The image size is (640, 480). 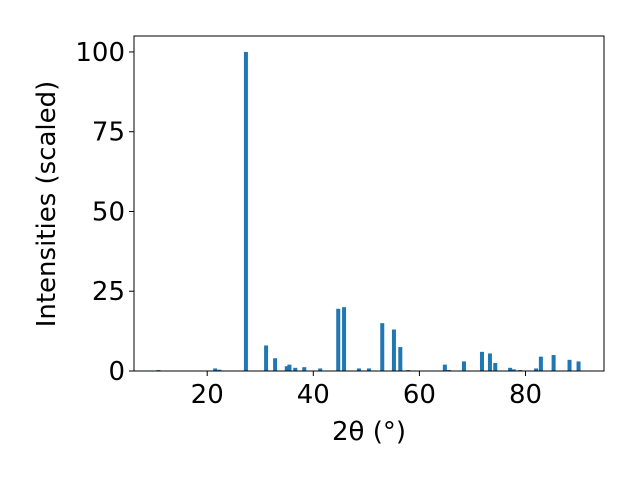 What do you see at coordinates (207, 395) in the screenshot?
I see `x-tick-label: 20` at bounding box center [207, 395].